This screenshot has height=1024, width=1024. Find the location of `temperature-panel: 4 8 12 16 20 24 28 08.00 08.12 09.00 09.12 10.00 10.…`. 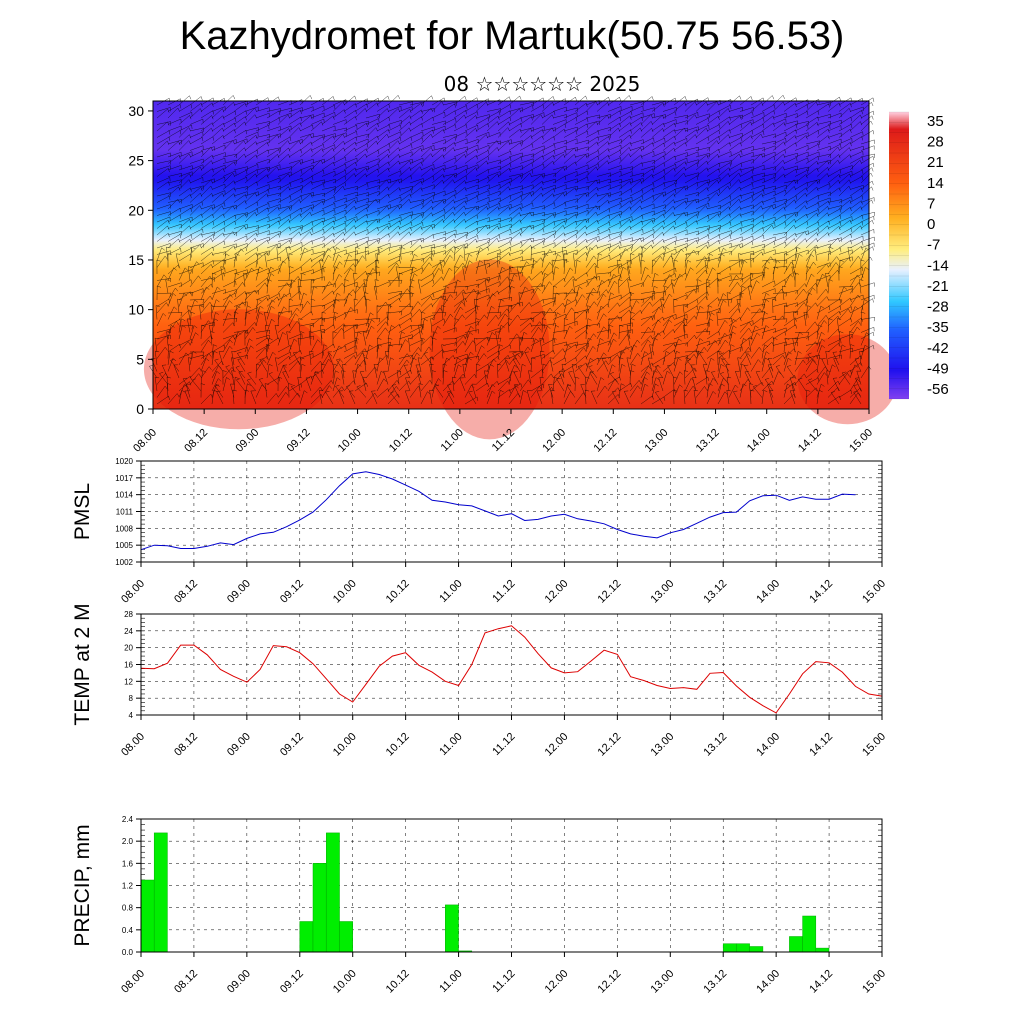

temperature-panel: 4 8 12 16 20 24 28 08.00 08.12 09.00 09.12 10.00 10.… is located at coordinates (479, 680).